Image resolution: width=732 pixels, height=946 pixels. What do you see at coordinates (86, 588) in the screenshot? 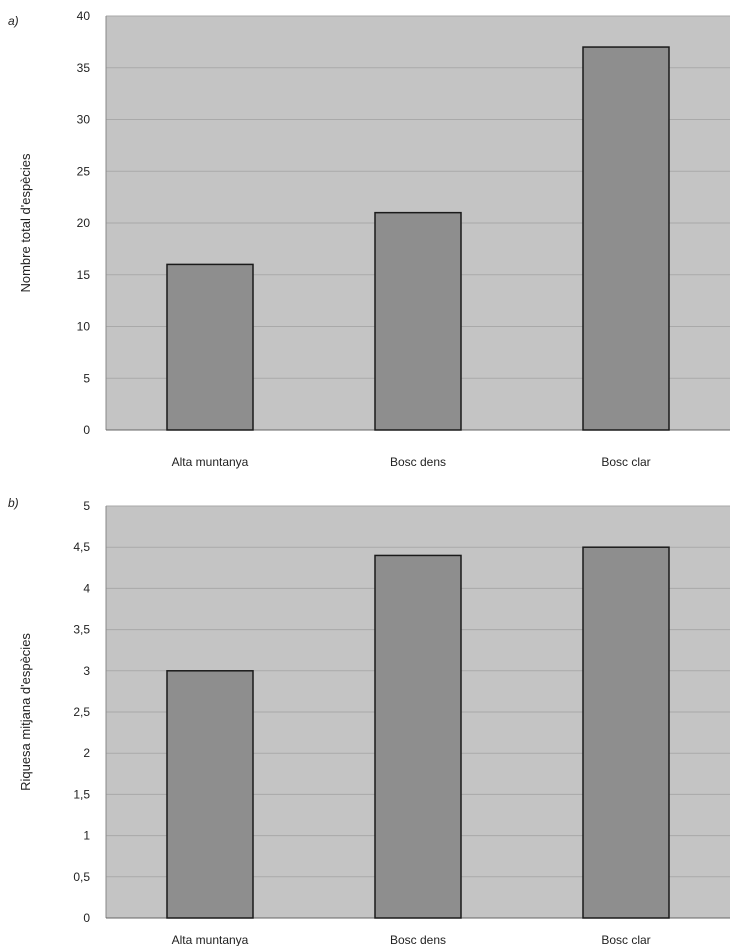
I see `y-tick-label: 4` at bounding box center [86, 588].